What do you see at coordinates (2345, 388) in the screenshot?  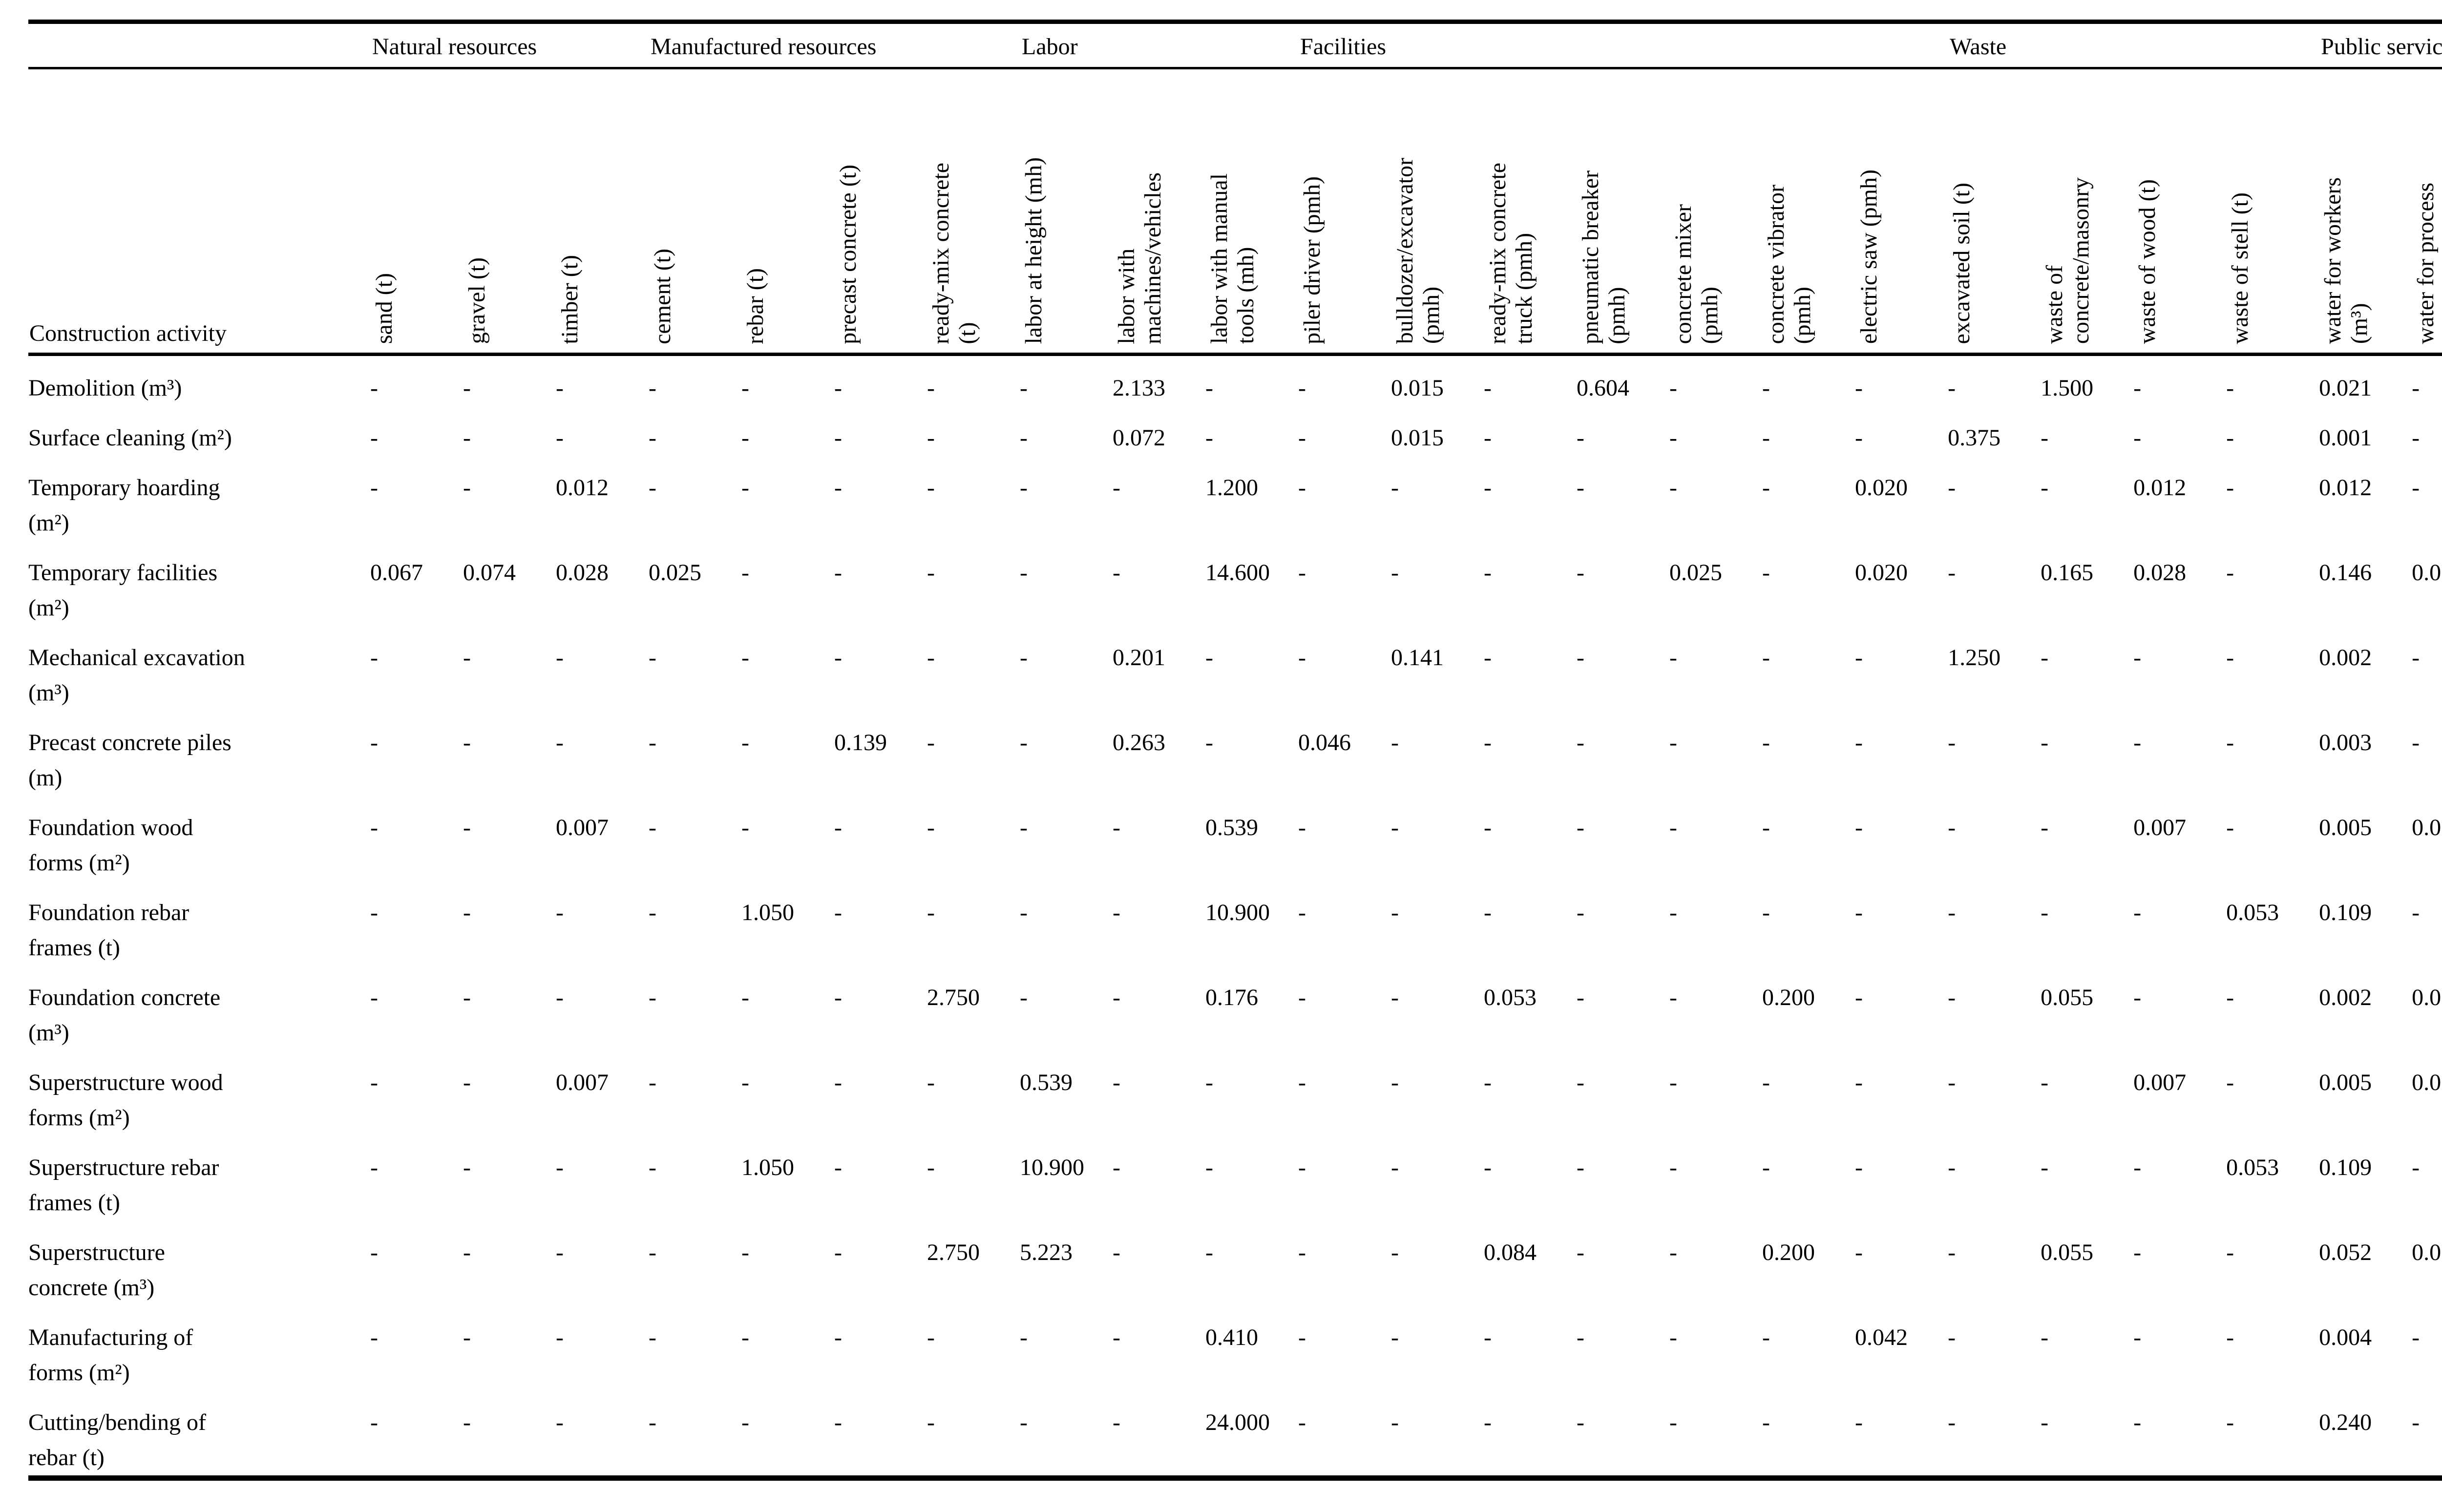 I see `cell-water-for-workers: 0.021` at bounding box center [2345, 388].